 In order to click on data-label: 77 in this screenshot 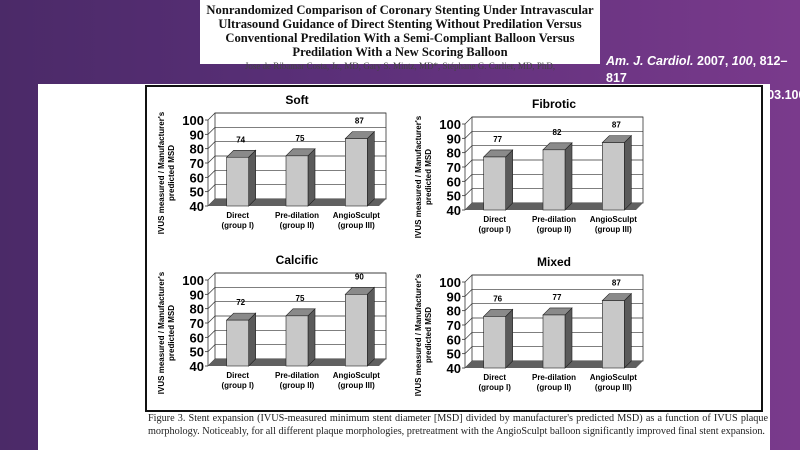, I will do `click(557, 297)`.